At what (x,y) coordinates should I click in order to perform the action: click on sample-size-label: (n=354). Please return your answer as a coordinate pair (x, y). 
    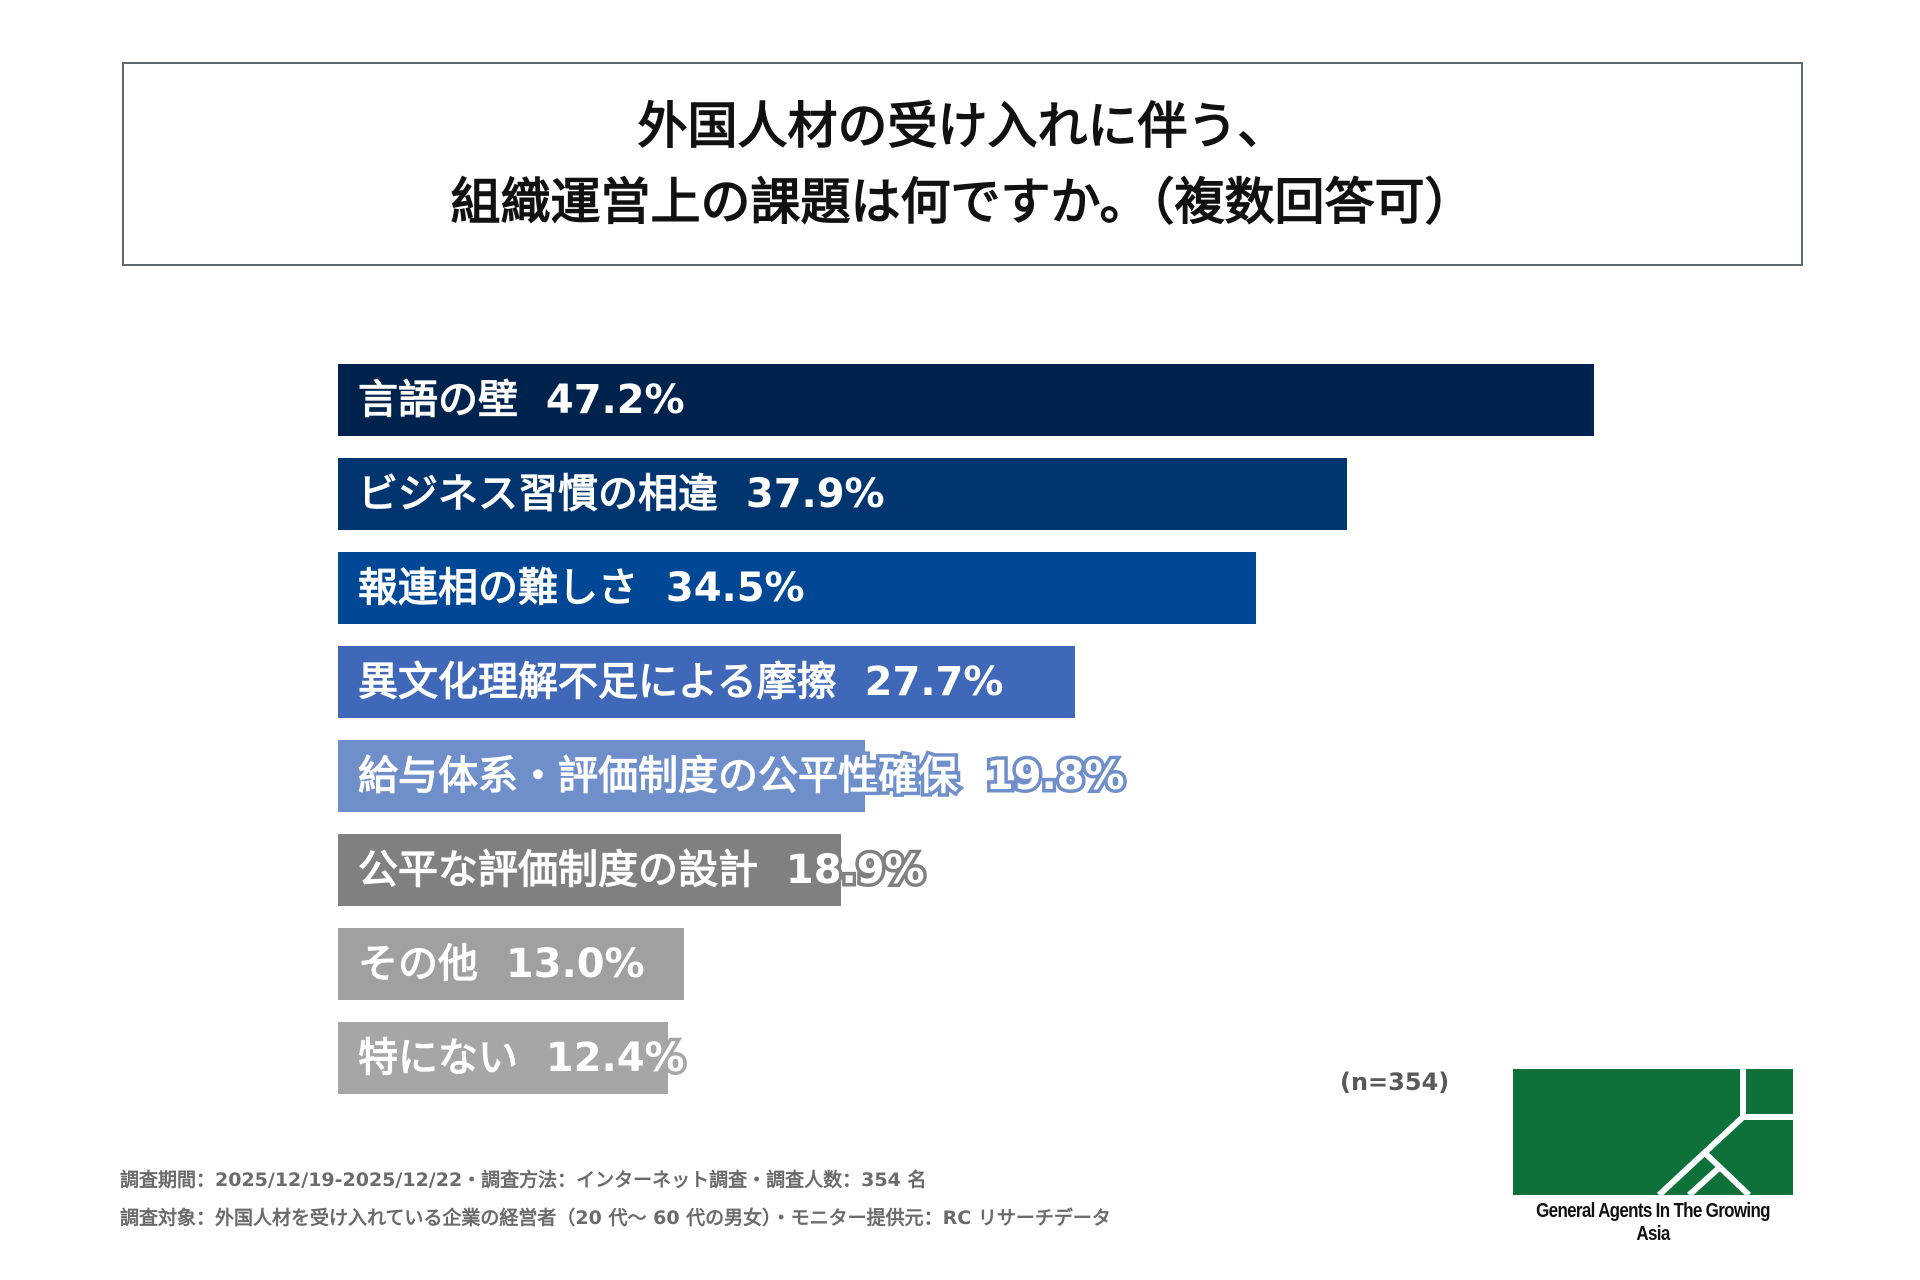
    Looking at the image, I should click on (1395, 1082).